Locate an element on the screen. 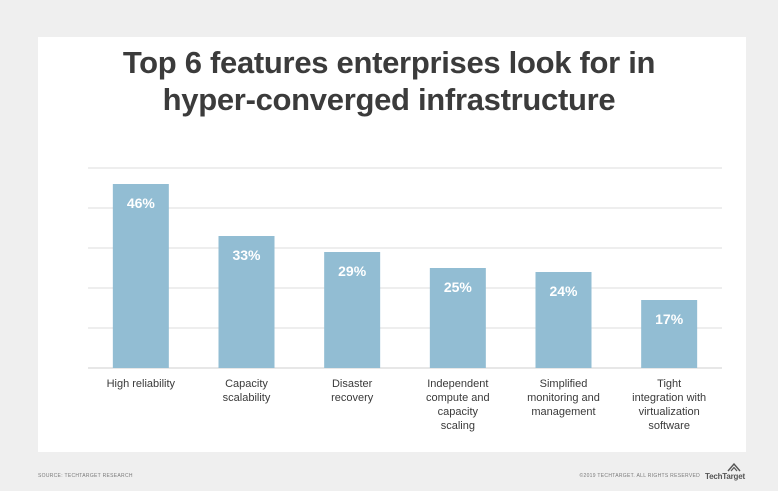 The width and height of the screenshot is (778, 491). bar-value-label: 33% is located at coordinates (246, 255).